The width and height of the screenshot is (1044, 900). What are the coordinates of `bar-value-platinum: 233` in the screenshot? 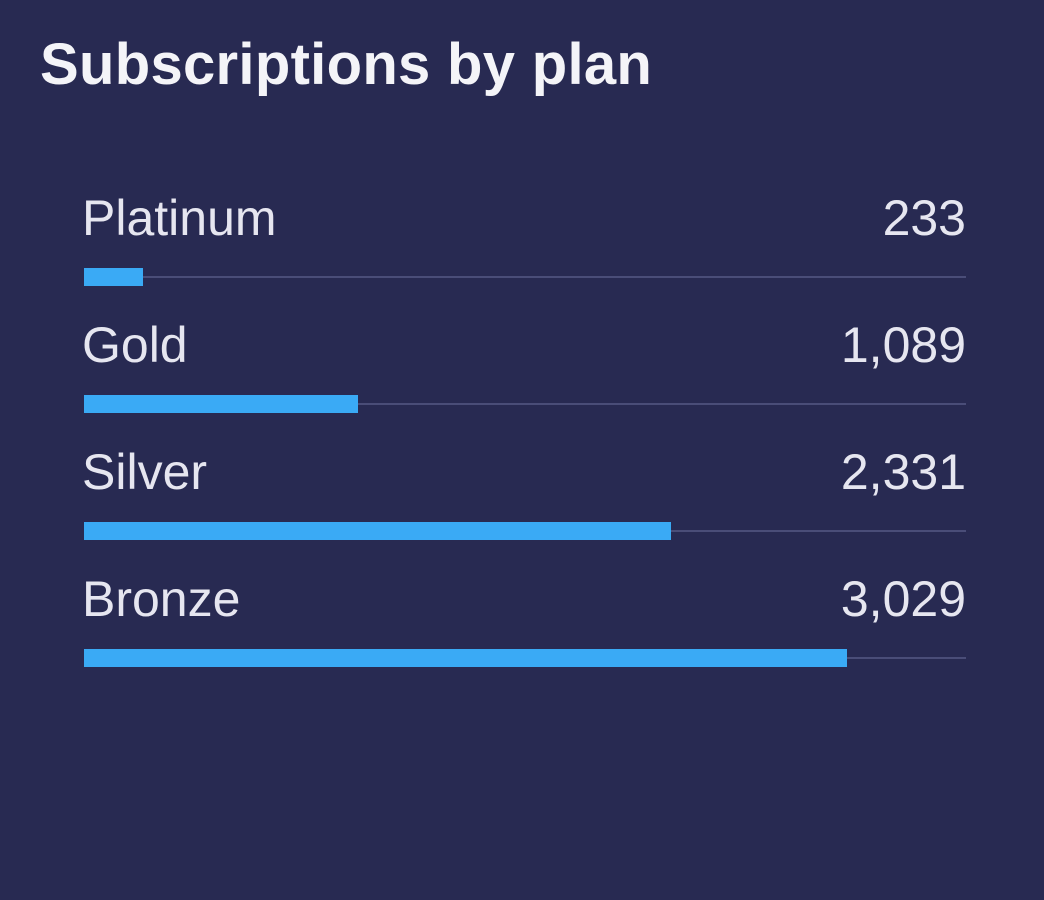 It's located at (924, 218).